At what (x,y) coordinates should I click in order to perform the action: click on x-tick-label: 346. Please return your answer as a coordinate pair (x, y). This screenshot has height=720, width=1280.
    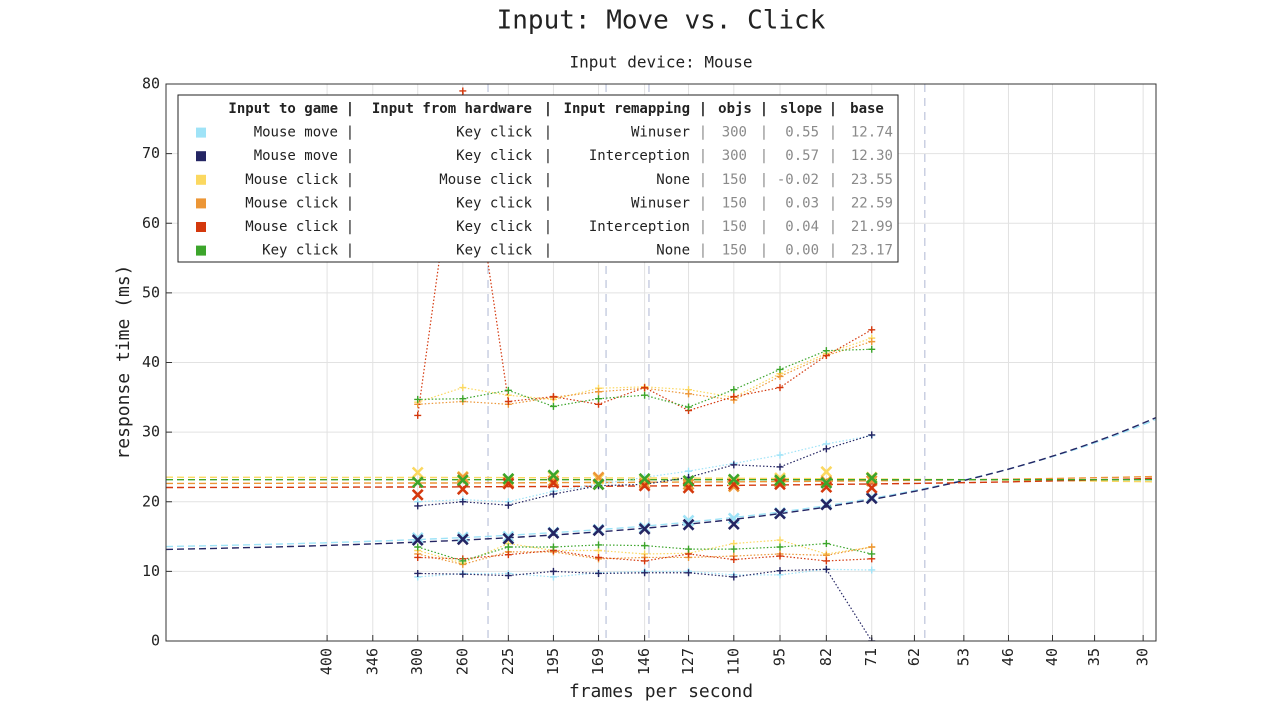
    Looking at the image, I should click on (372, 661).